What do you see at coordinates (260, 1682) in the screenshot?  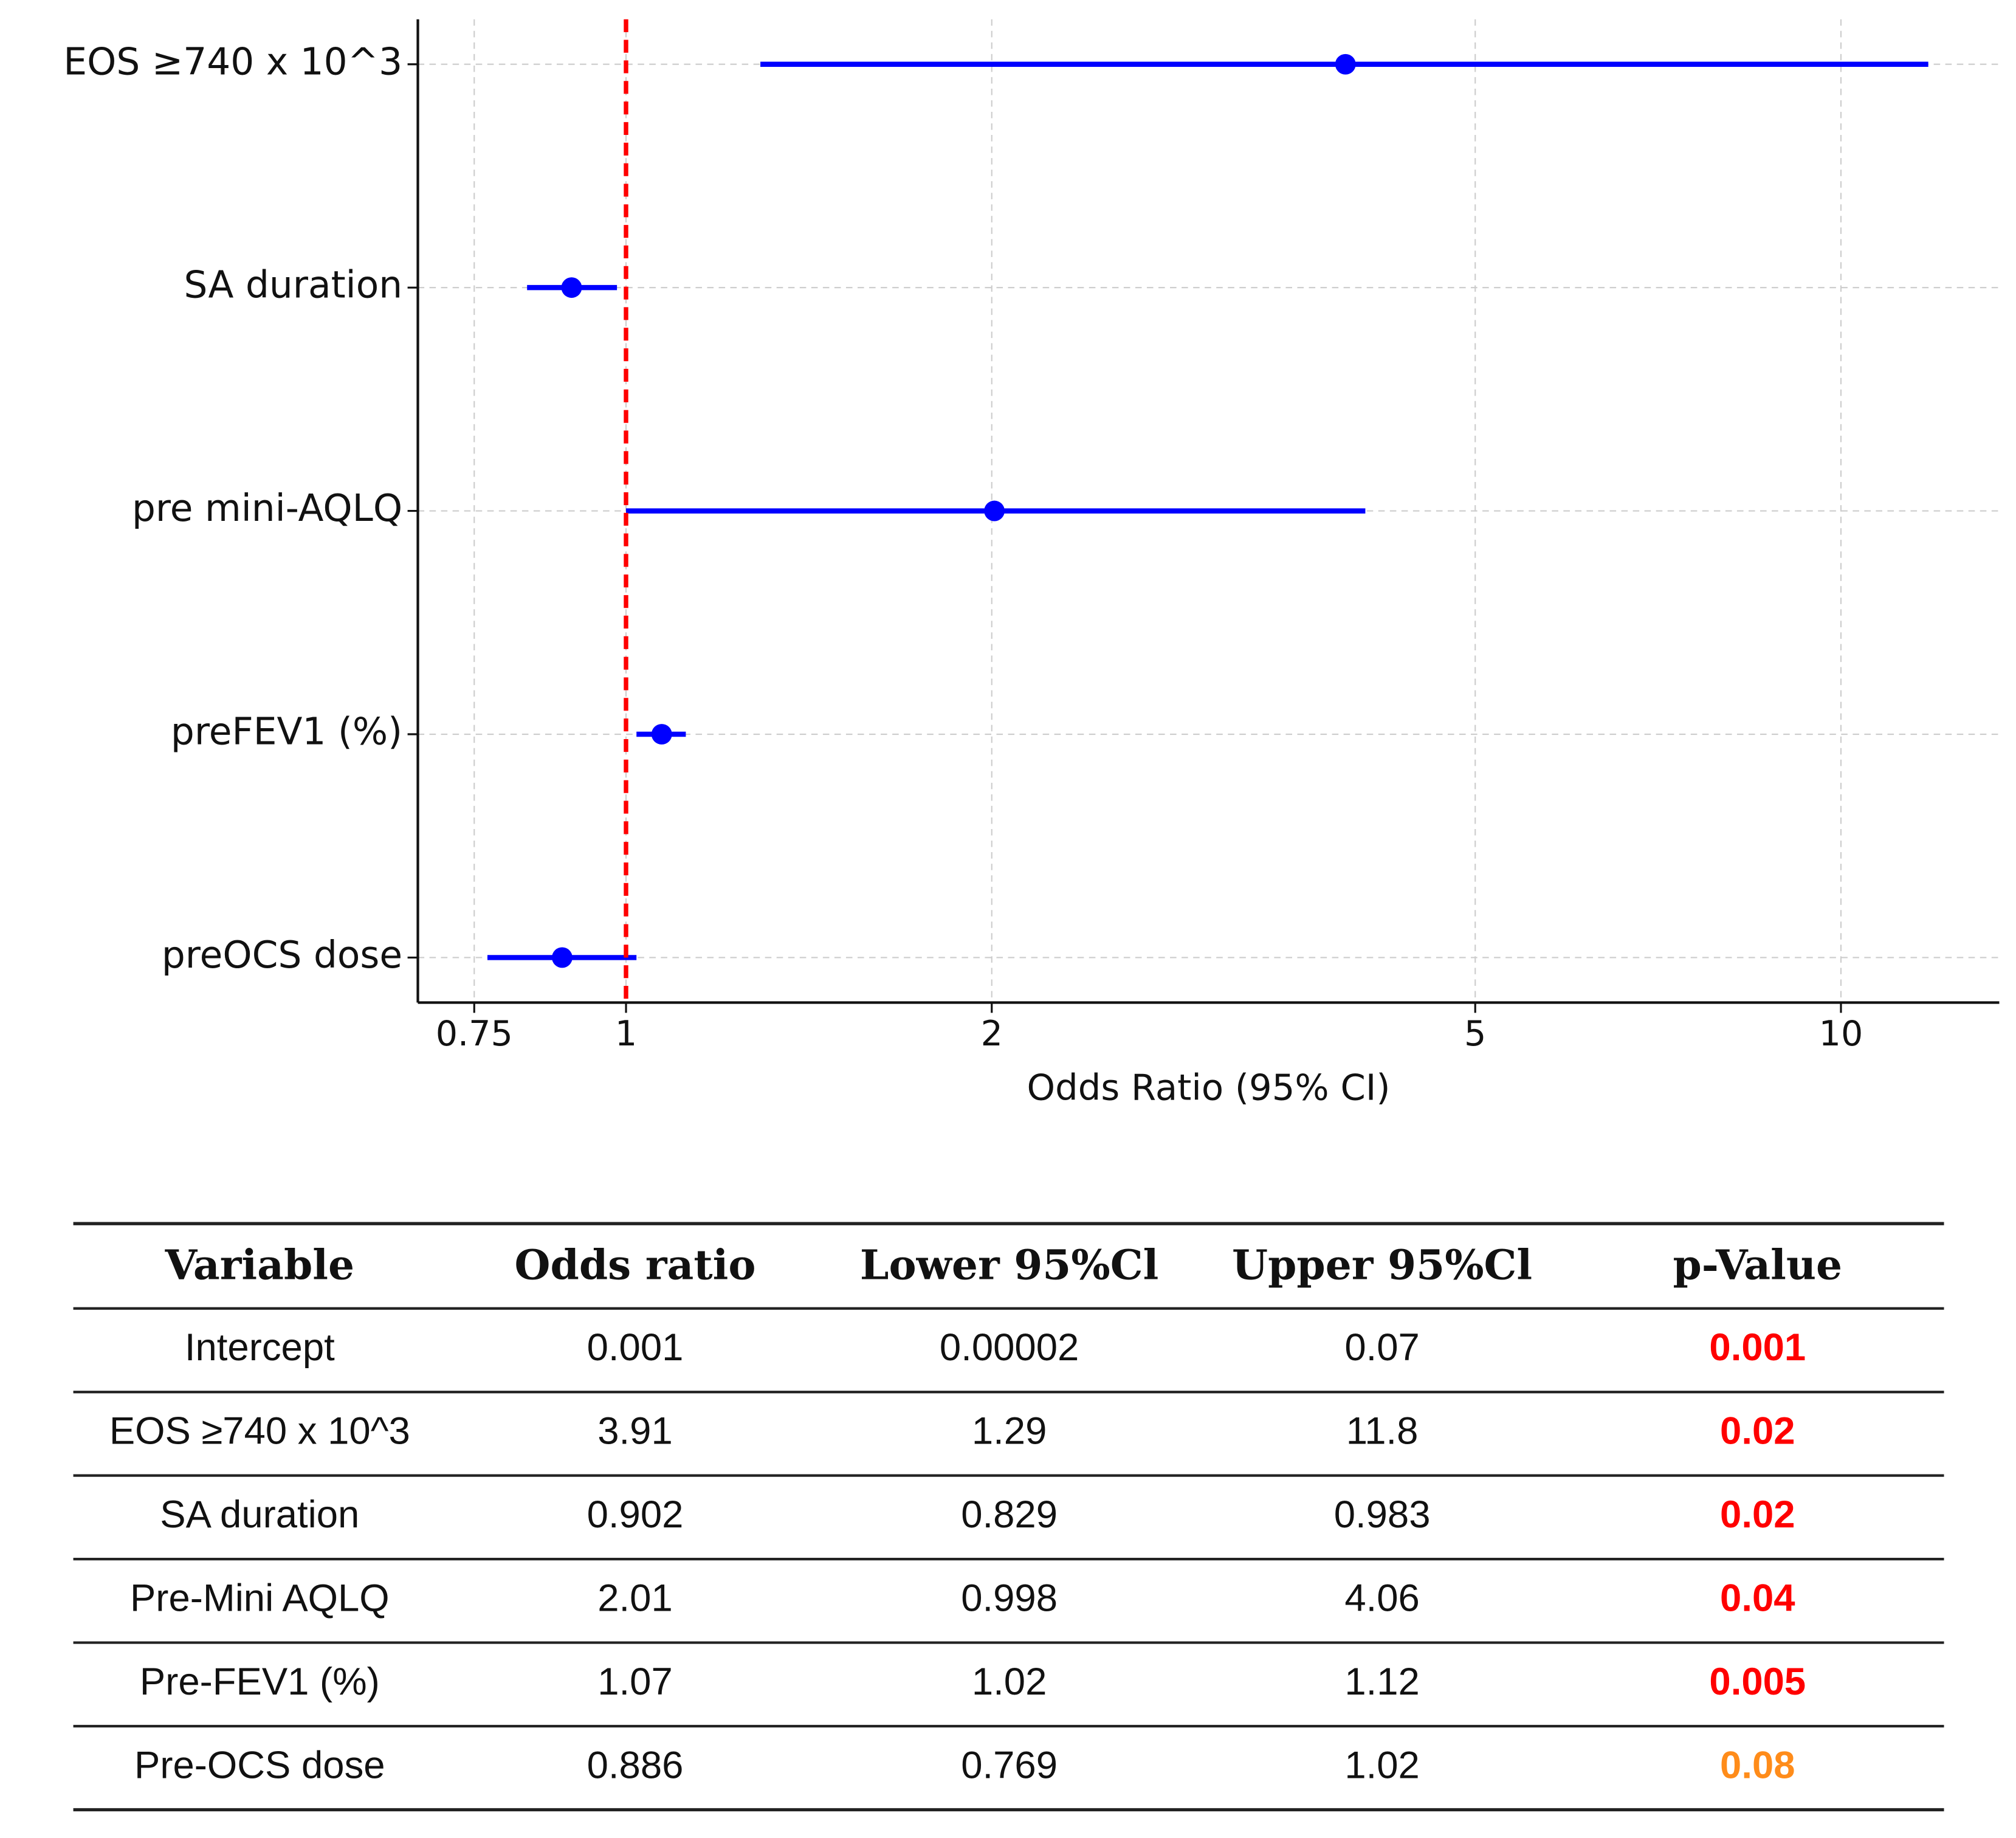 I see `table-cell: Pre-FEV1 (%)` at bounding box center [260, 1682].